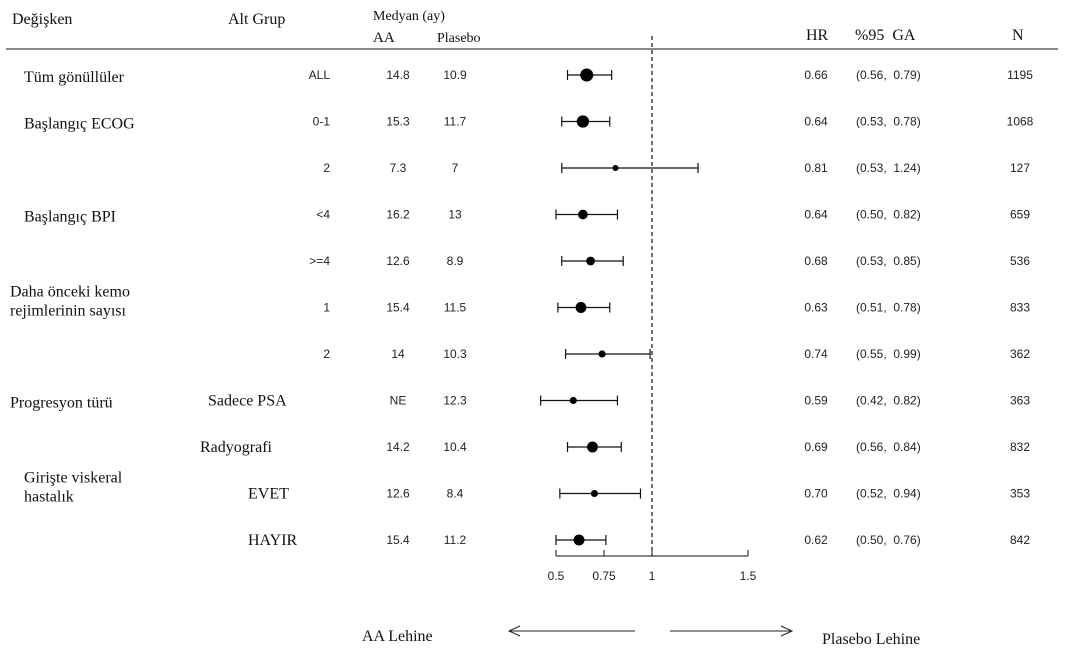  I want to click on row-median-placebo: 13, so click(455, 215).